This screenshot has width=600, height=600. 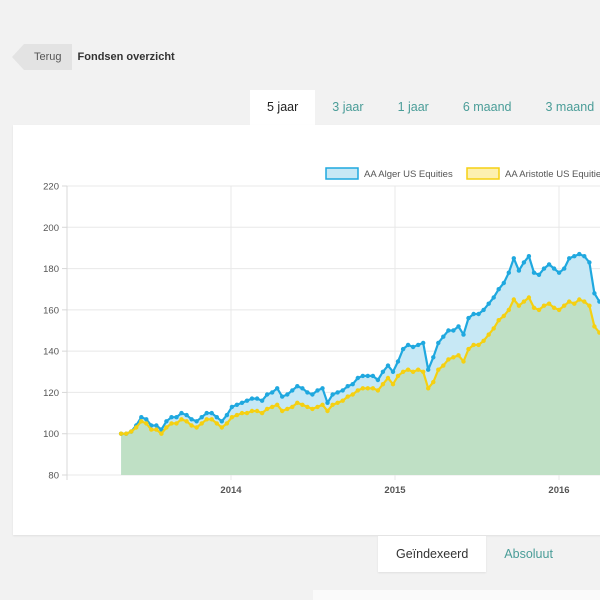 What do you see at coordinates (395, 490) in the screenshot?
I see `x-tick-label: 2015` at bounding box center [395, 490].